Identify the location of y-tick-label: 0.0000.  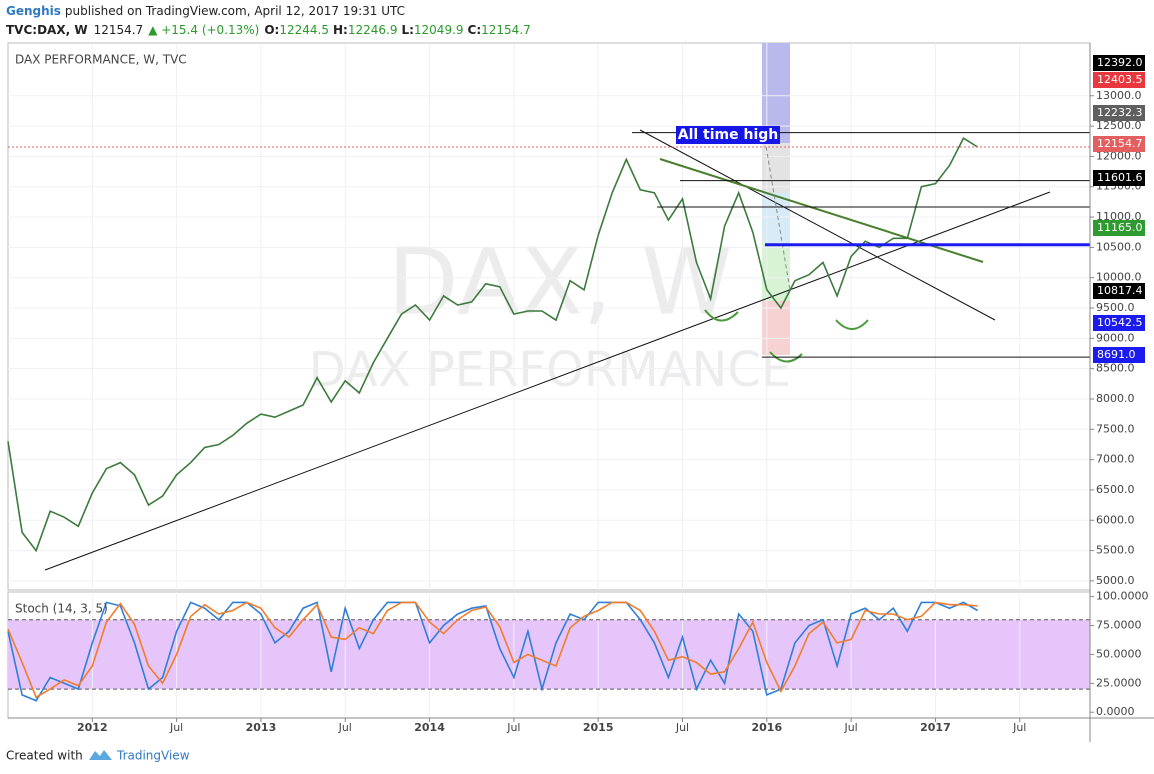
(1115, 711).